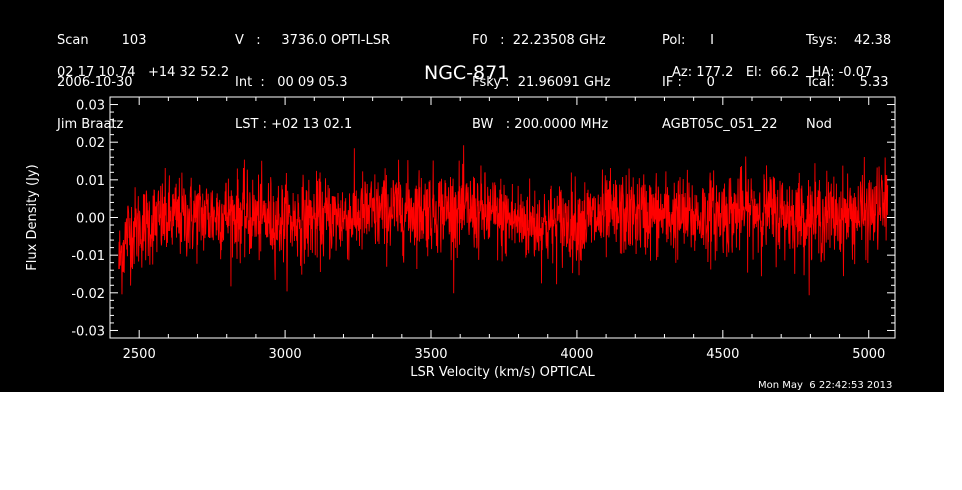 Image resolution: width=962 pixels, height=490 pixels. Describe the element at coordinates (90, 124) in the screenshot. I see `observer-line: Jim Braatz` at that location.